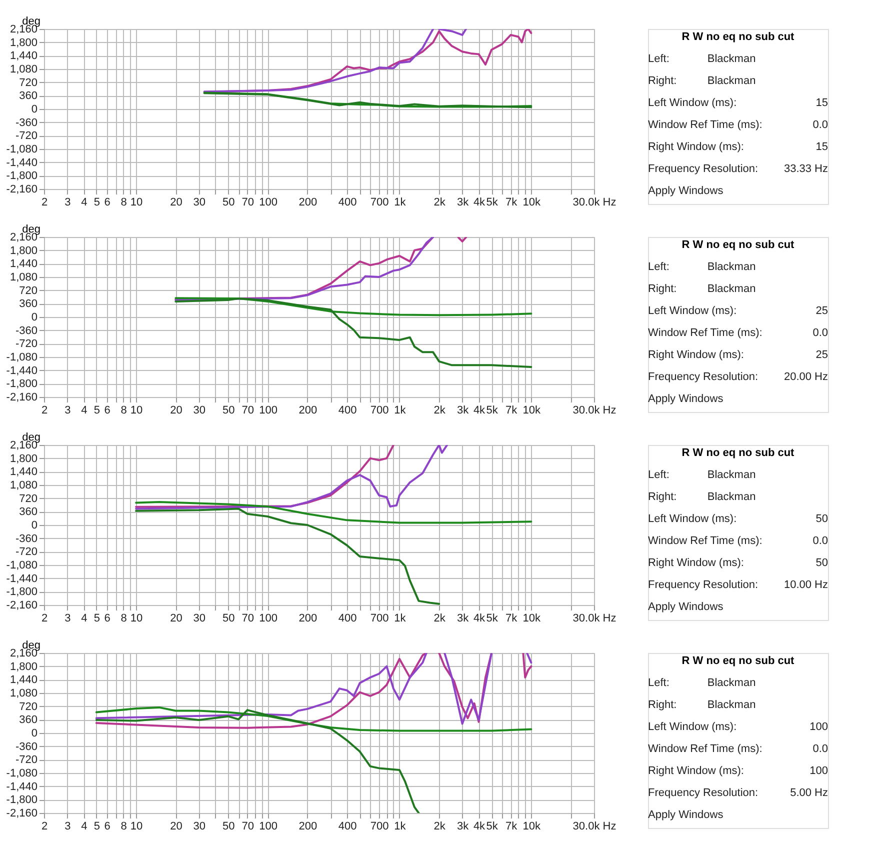 This screenshot has height=851, width=878. Describe the element at coordinates (268, 410) in the screenshot. I see `x-tick-label: 100` at that location.